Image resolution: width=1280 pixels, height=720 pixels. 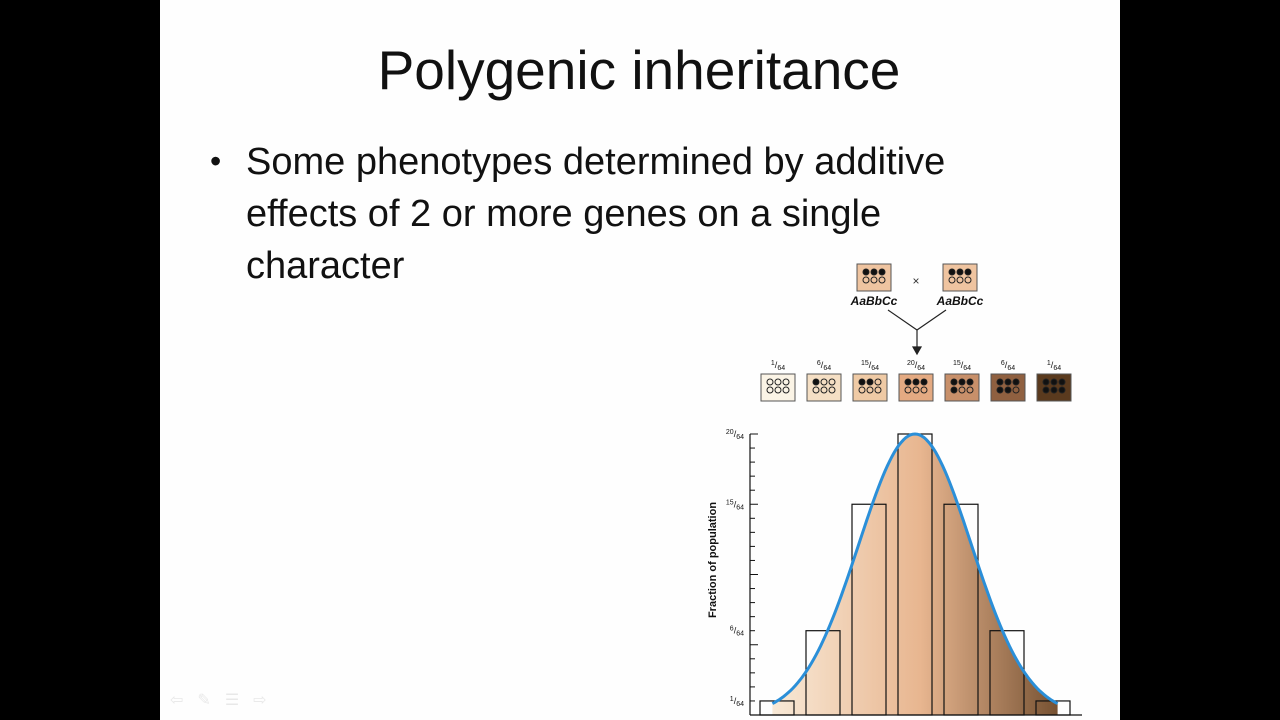 I want to click on y-tick-label: 6/64, so click(x=737, y=632).